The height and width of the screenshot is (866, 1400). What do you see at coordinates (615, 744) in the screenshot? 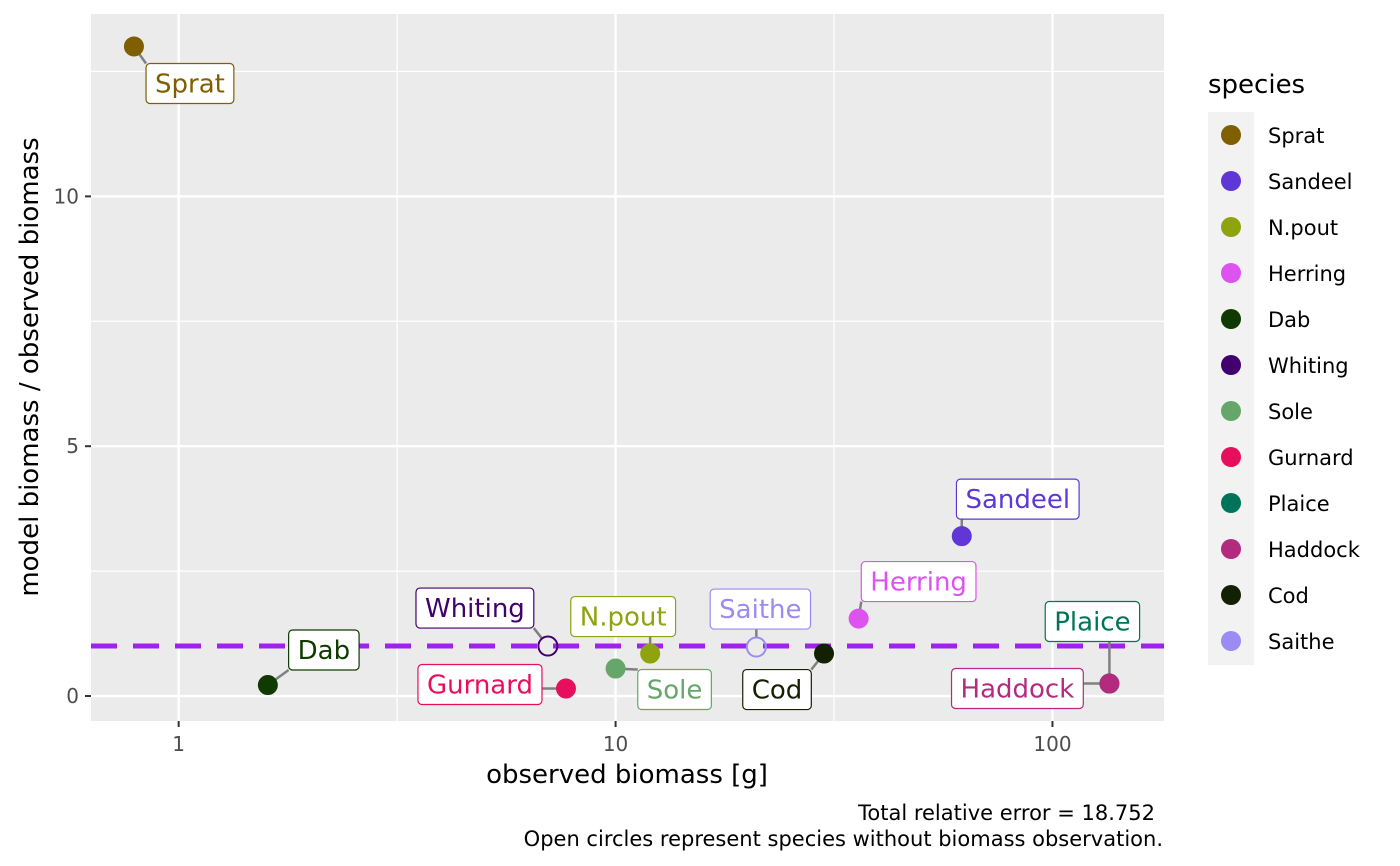
I see `x-tick-label: 10` at bounding box center [615, 744].